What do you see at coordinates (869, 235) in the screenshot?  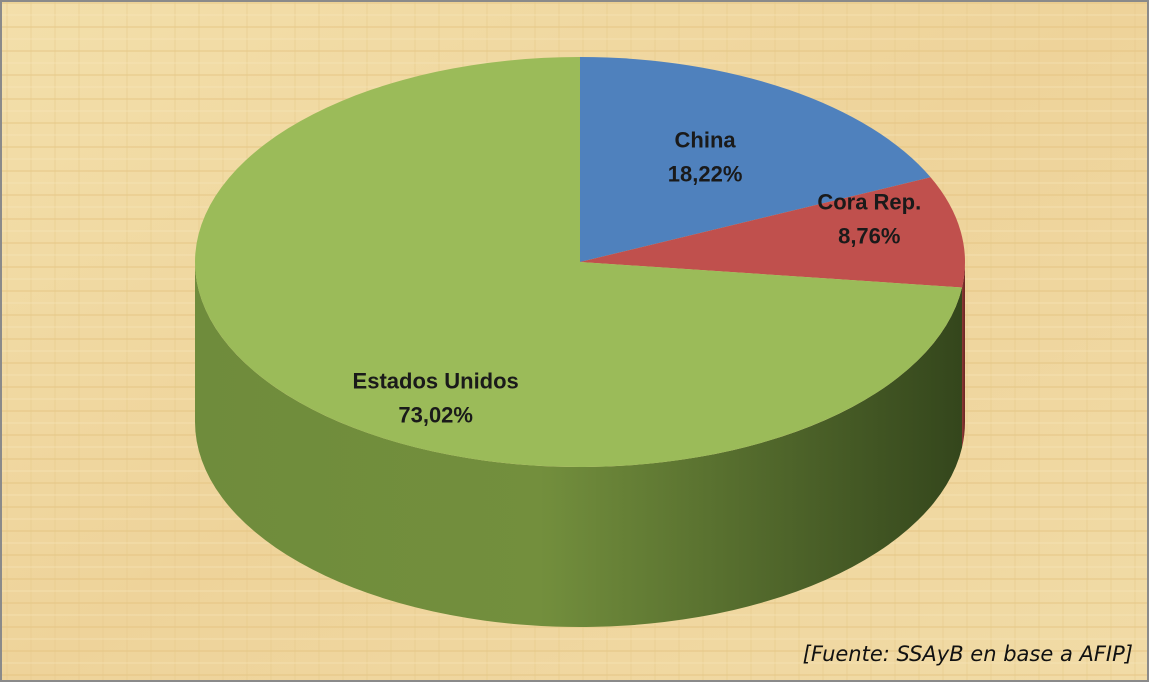 I see `slice-value-label: 8,76%` at bounding box center [869, 235].